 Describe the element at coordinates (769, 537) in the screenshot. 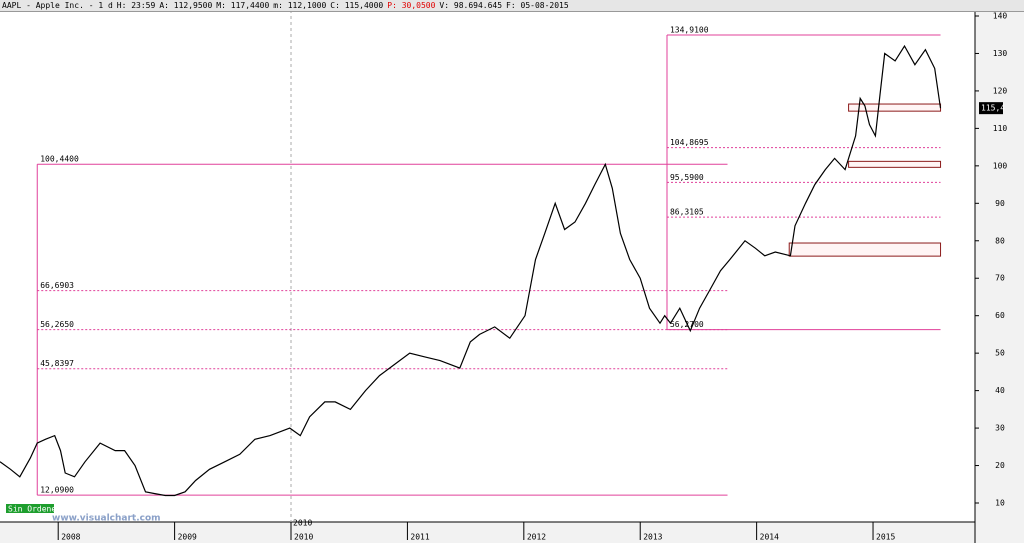

I see `x-tick-label: 2014` at that location.